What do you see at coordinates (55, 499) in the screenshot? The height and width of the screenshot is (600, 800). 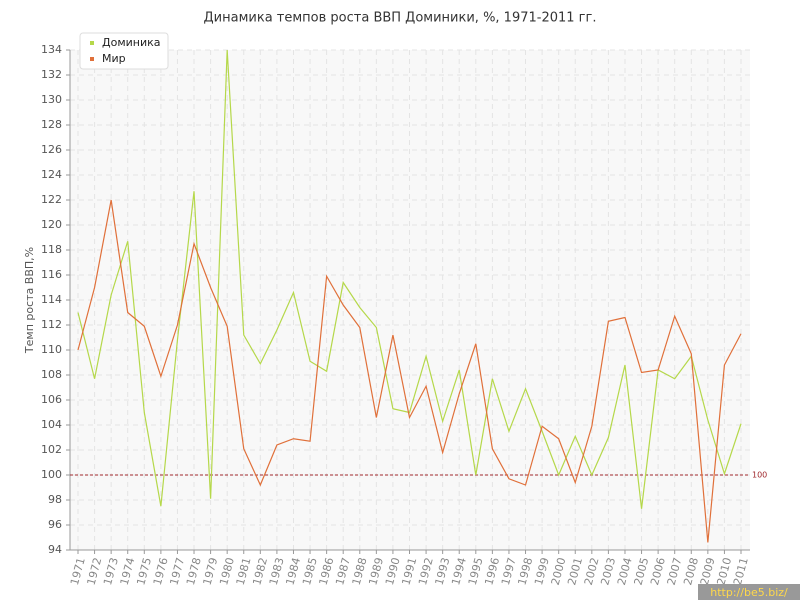 I see `y-tick-label: 98` at bounding box center [55, 499].